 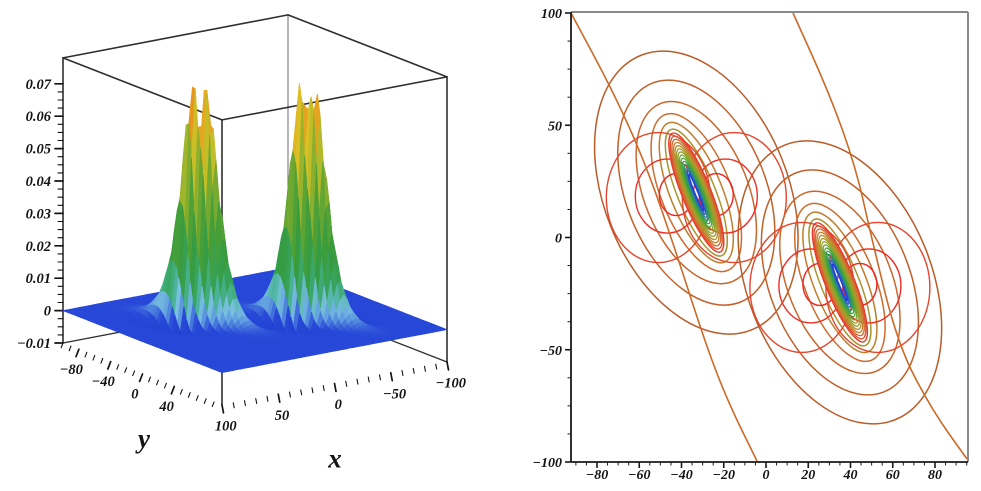 I want to click on tick-label: 0.02, so click(x=38, y=247).